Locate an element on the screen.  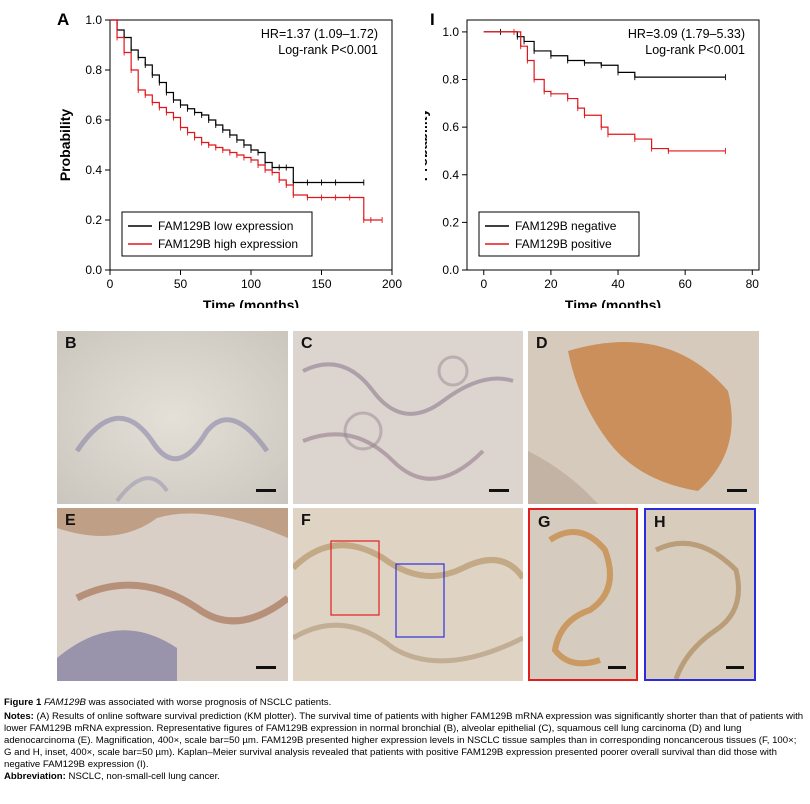
x-tick-label: 50 is located at coordinates (181, 284).